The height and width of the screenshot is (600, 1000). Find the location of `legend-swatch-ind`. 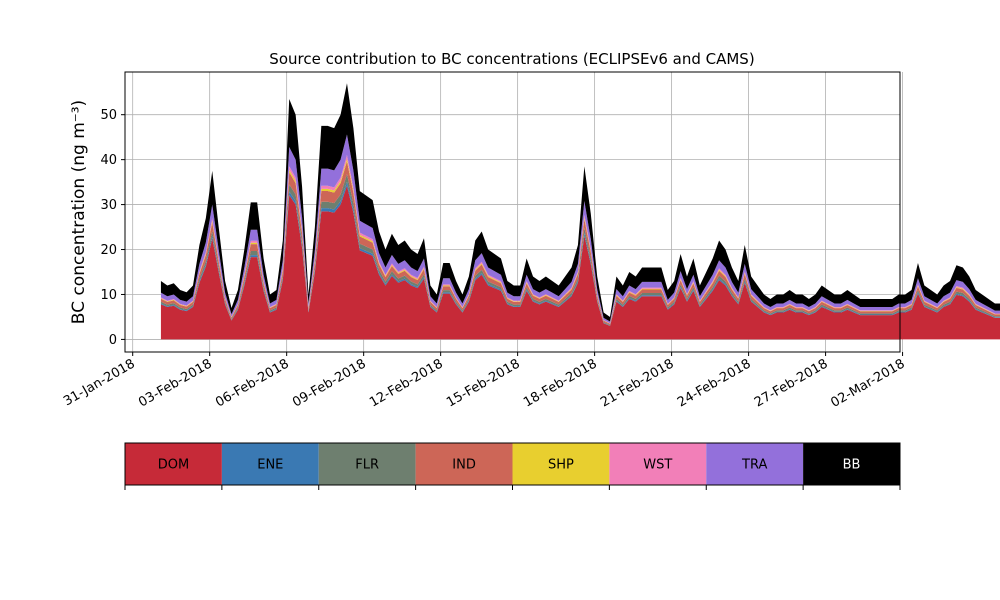

legend-swatch-ind is located at coordinates (464, 464).